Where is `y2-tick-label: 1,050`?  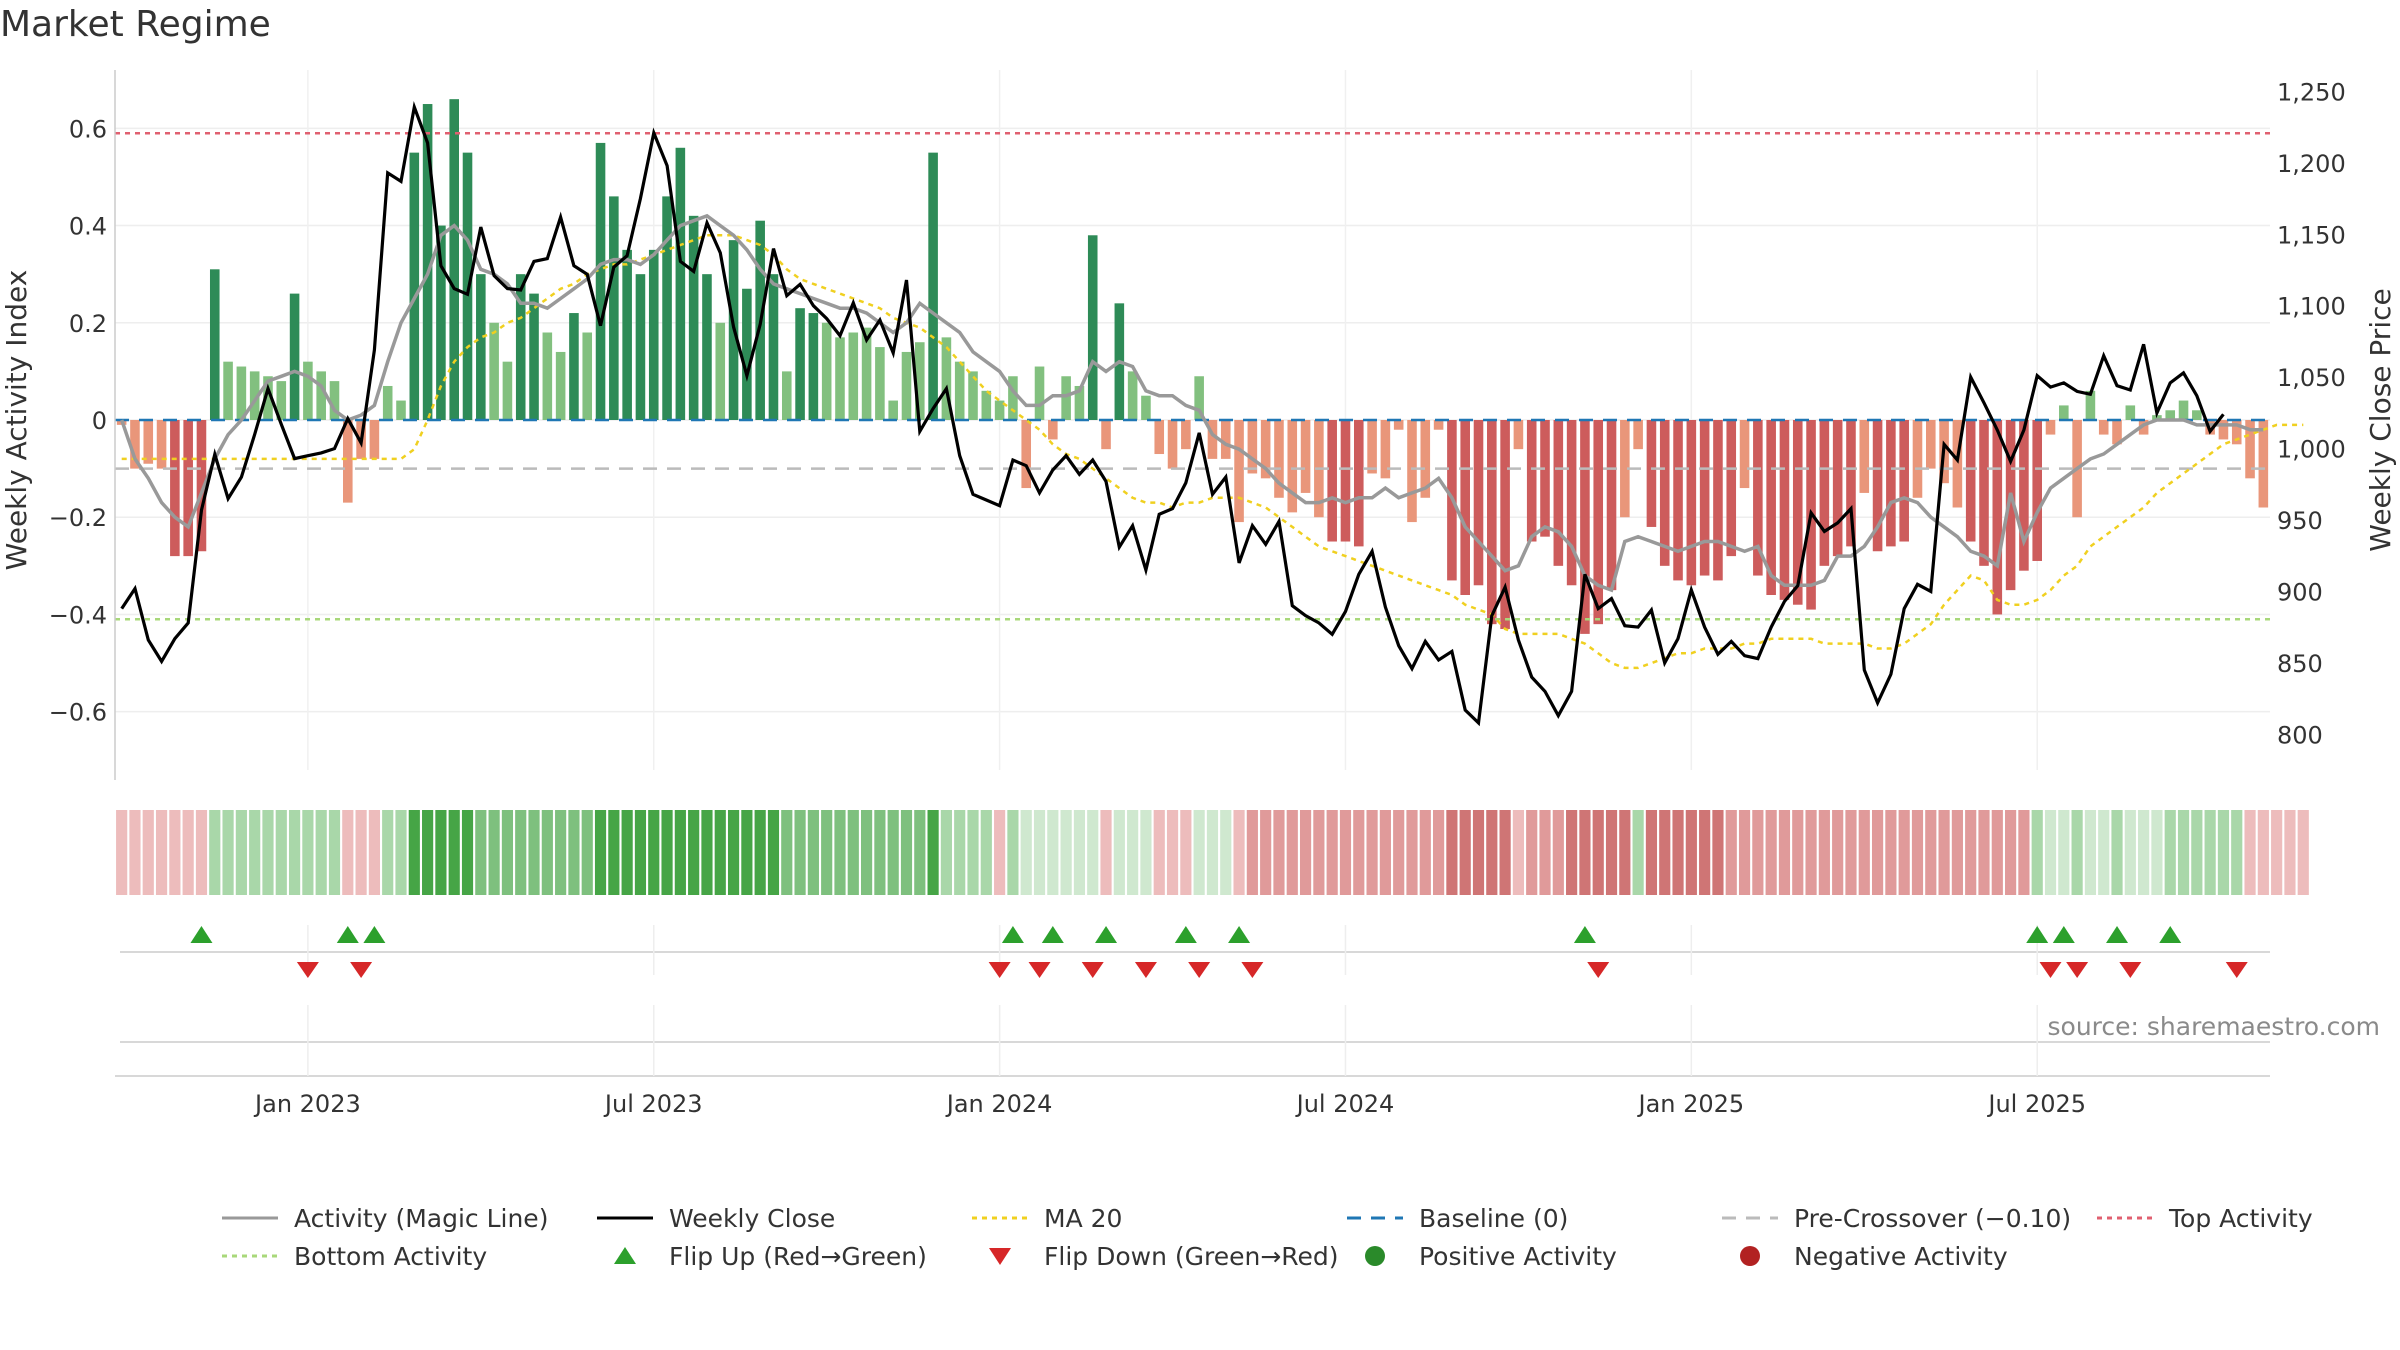
y2-tick-label: 1,050 is located at coordinates (2311, 378).